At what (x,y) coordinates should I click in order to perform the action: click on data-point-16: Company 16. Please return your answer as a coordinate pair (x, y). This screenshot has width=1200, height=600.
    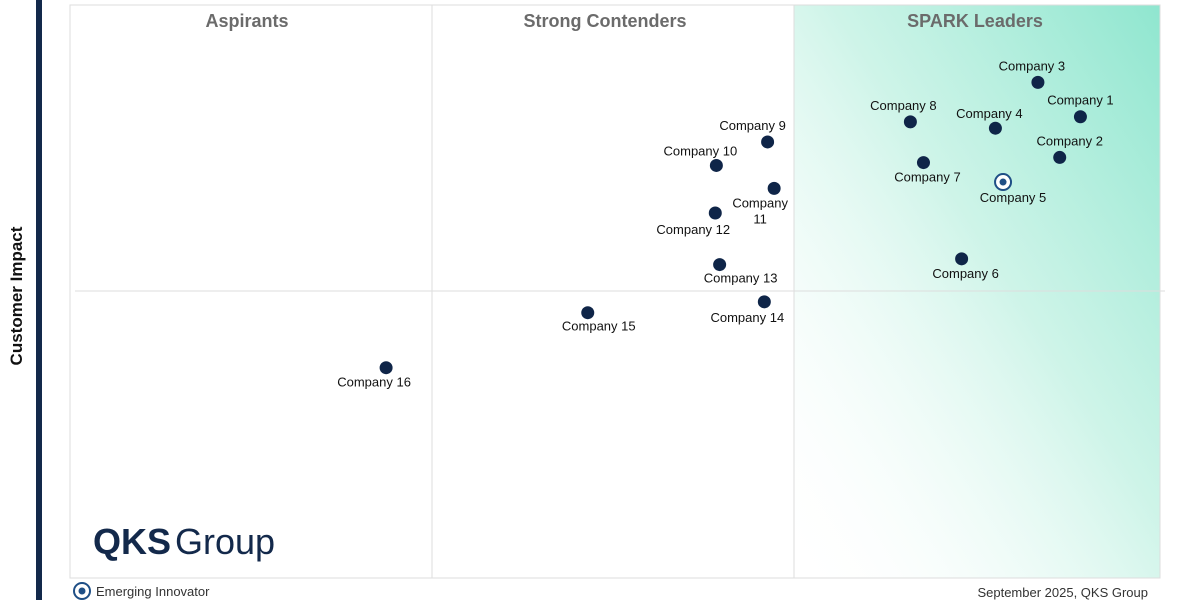
    Looking at the image, I should click on (374, 375).